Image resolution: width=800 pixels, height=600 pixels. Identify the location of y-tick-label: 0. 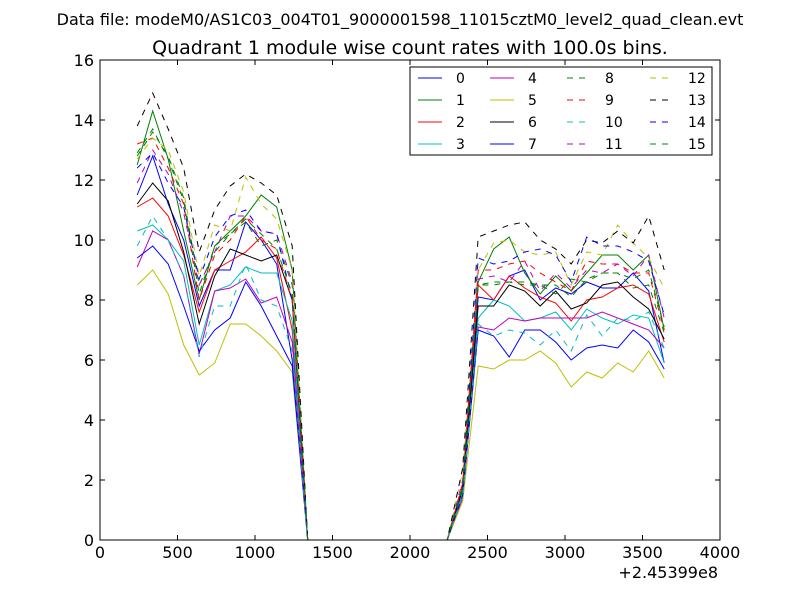
(89, 540).